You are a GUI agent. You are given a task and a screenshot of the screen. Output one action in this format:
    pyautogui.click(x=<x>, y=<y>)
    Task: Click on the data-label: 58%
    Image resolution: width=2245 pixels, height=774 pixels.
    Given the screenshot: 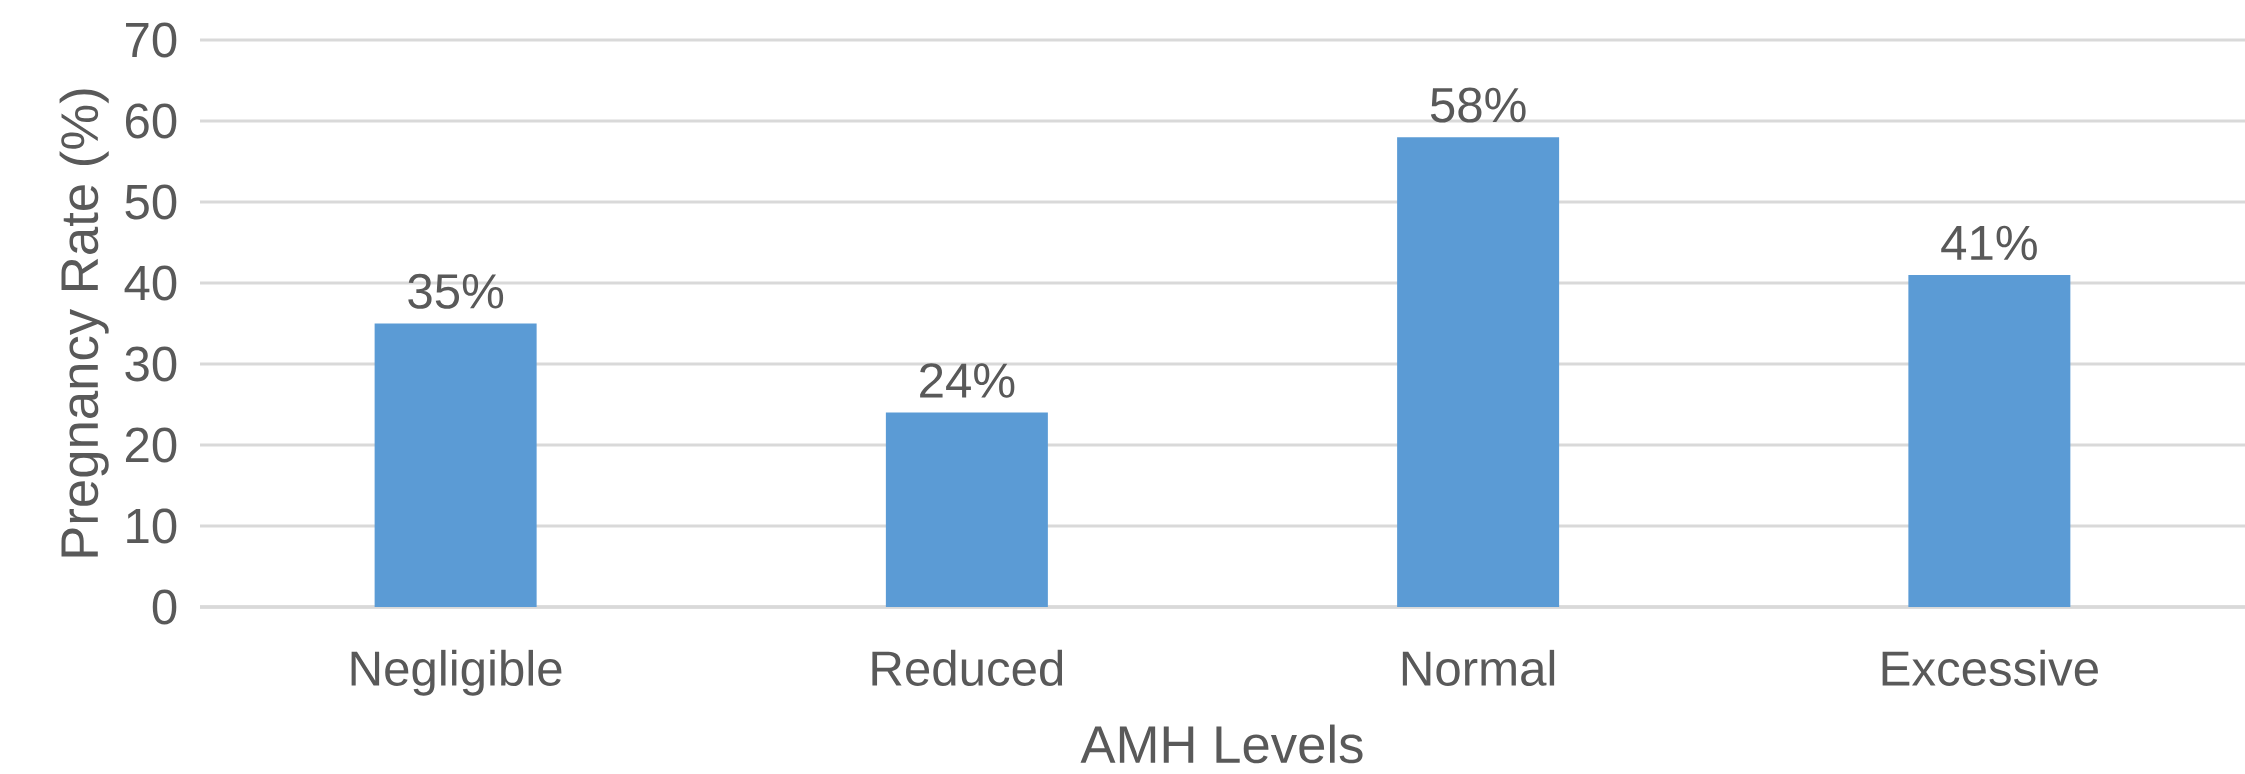 What is the action you would take?
    pyautogui.click(x=1478, y=105)
    